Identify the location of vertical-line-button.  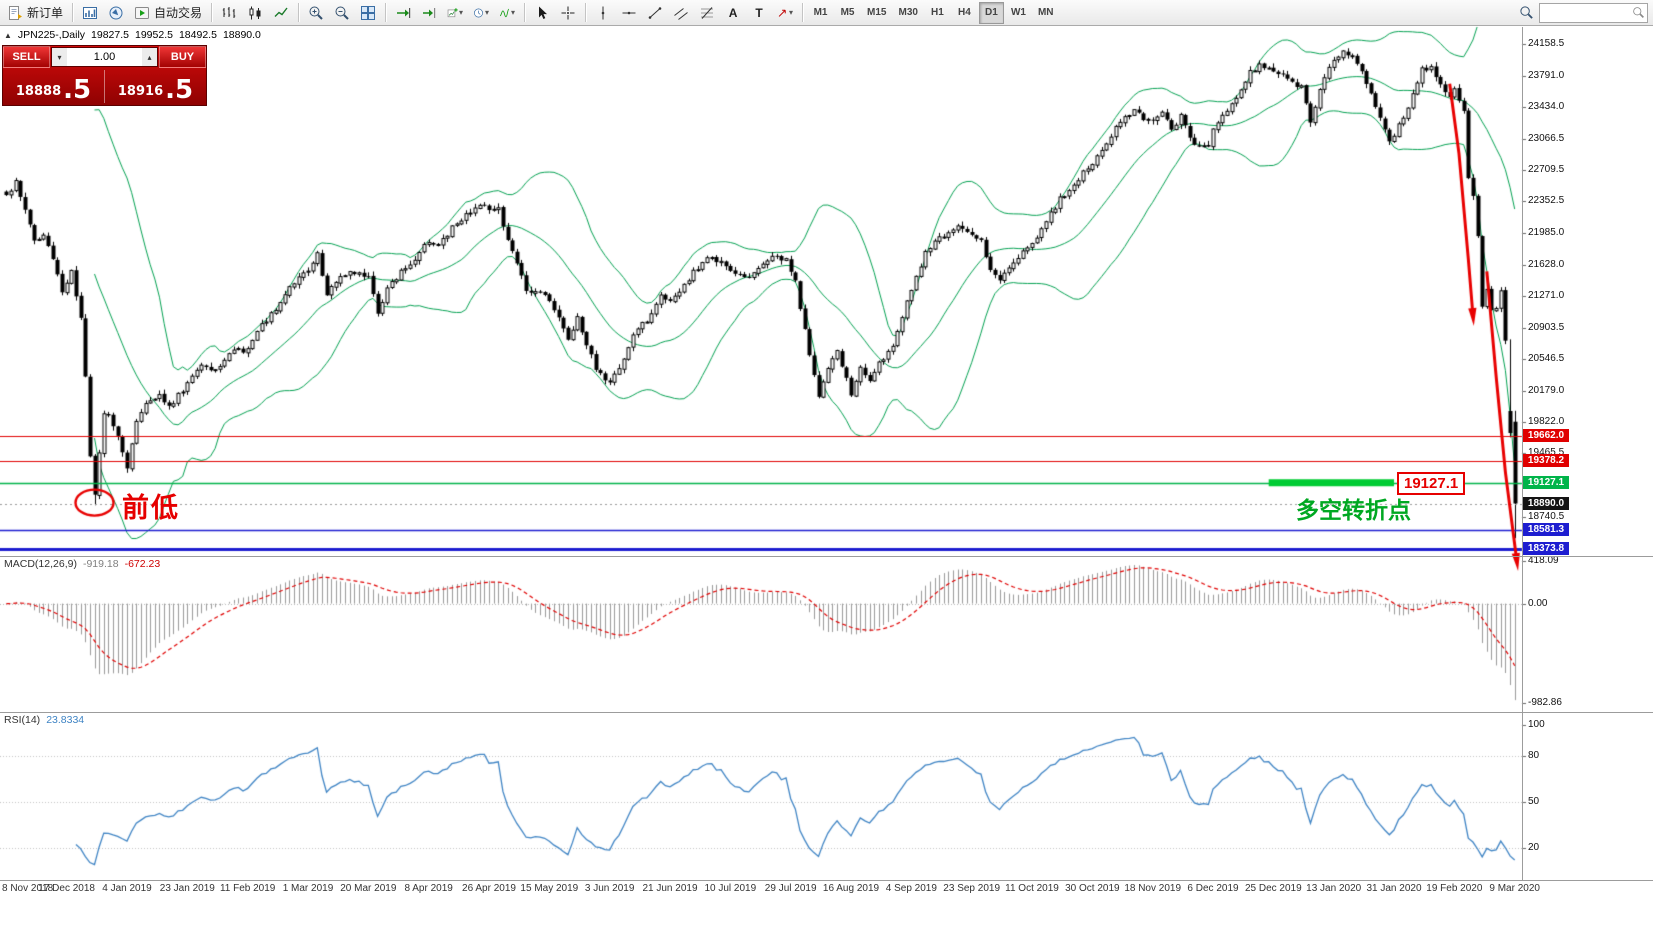
(603, 13).